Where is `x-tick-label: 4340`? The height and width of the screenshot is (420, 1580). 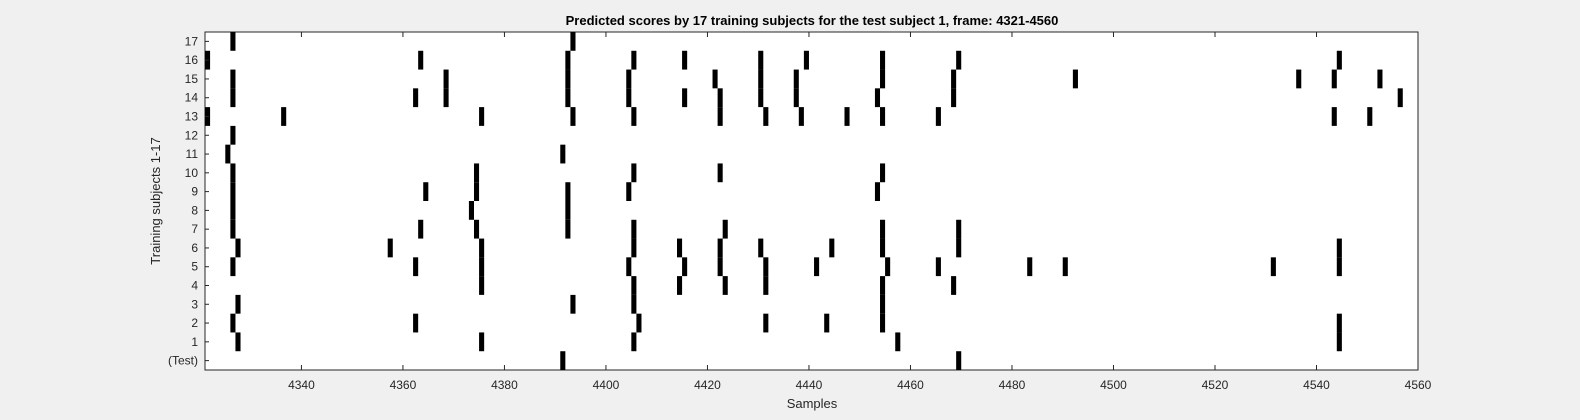
x-tick-label: 4340 is located at coordinates (301, 385).